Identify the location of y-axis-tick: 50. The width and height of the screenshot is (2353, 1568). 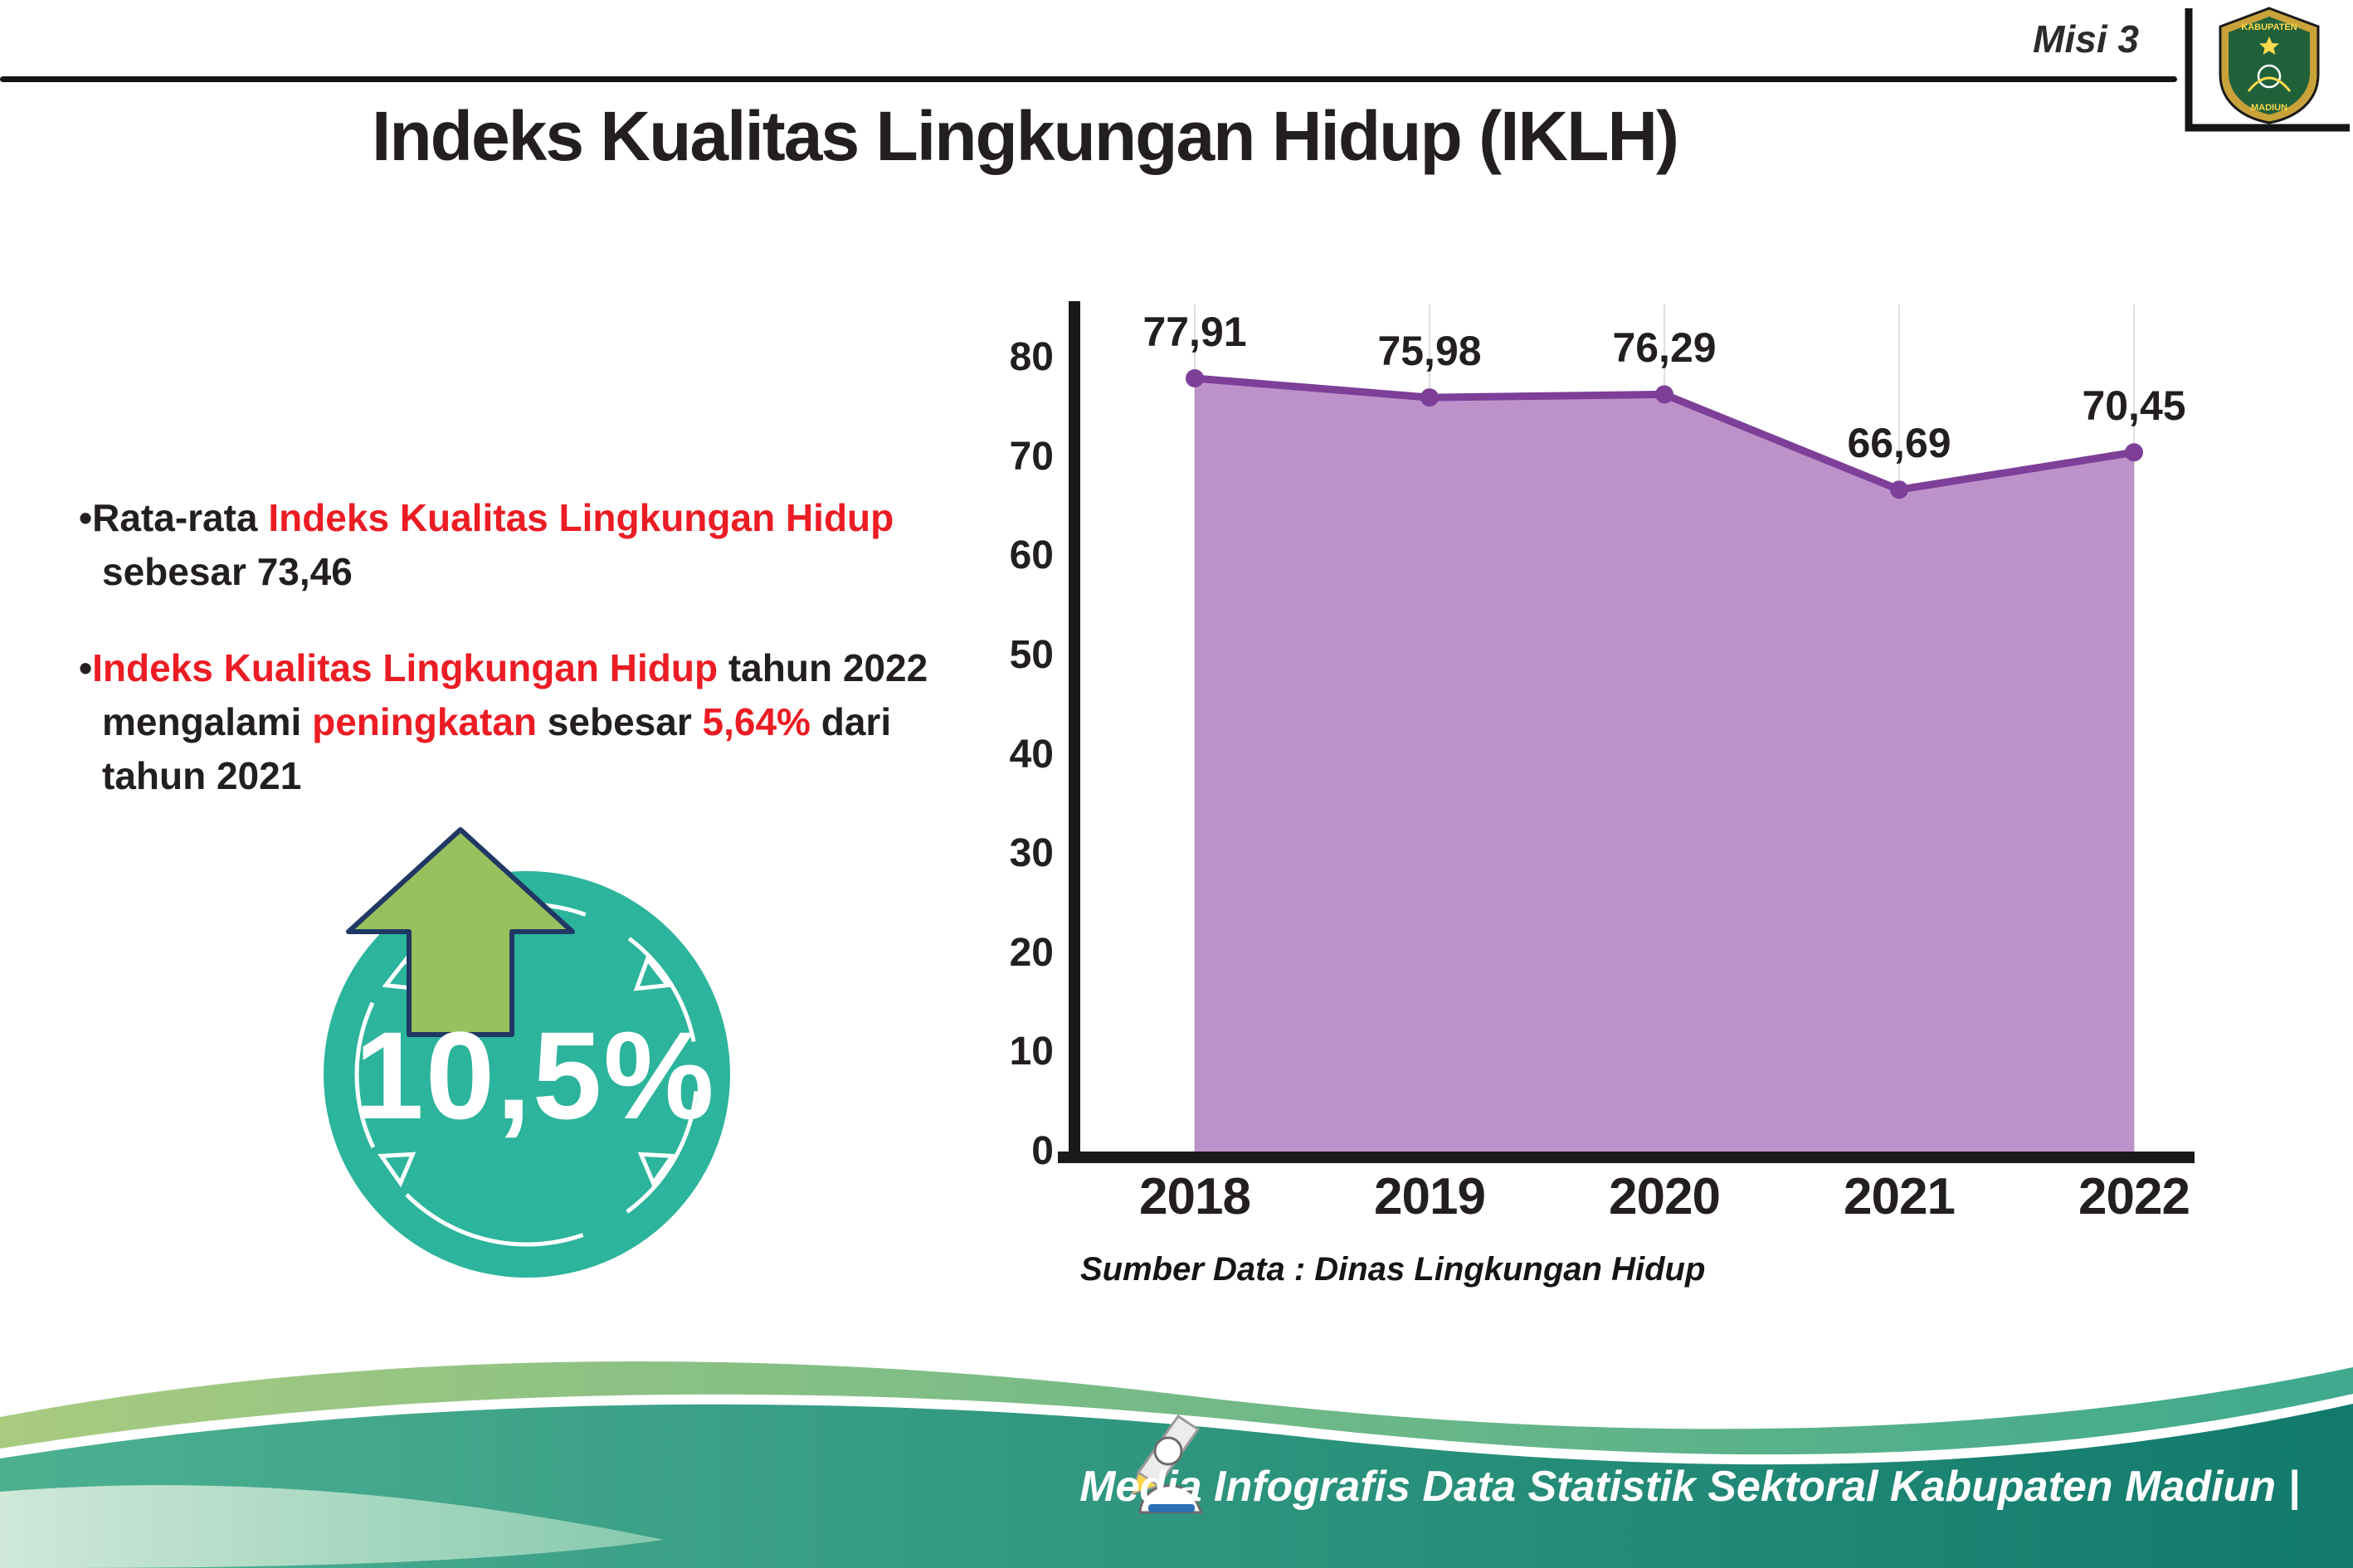
(1031, 654).